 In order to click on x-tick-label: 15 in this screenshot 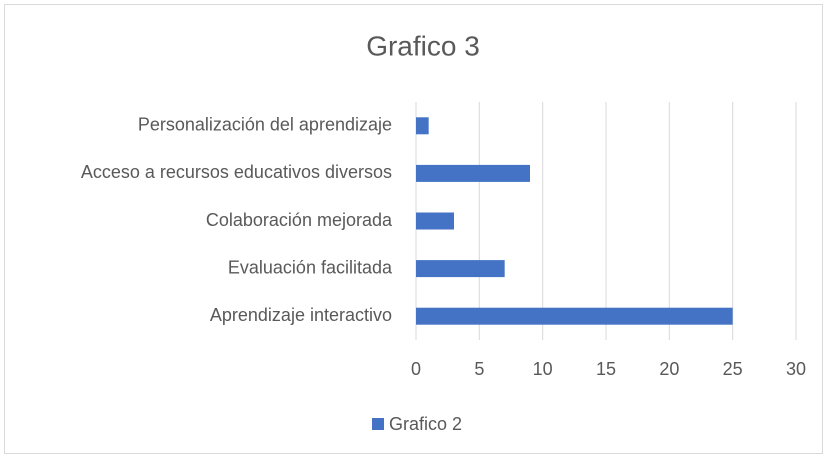, I will do `click(606, 369)`.